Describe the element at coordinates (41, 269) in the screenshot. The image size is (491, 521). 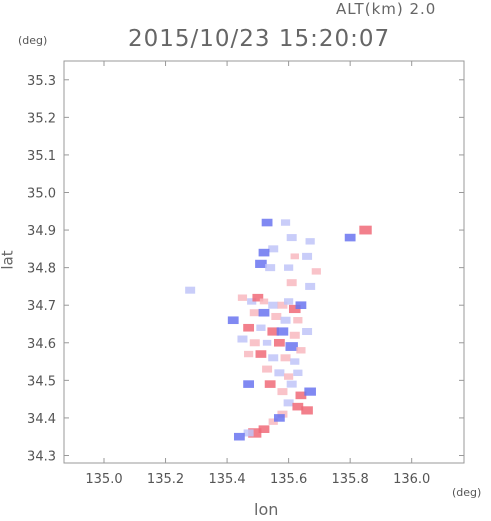
I see `y-tick-label: 34.8` at that location.